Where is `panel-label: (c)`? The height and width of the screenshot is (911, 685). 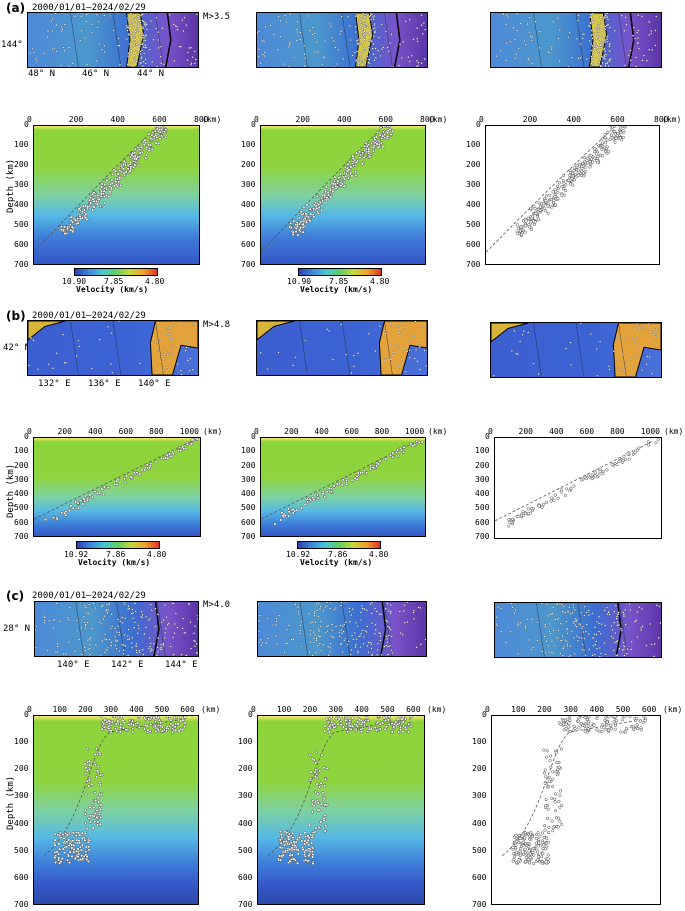 panel-label: (c) is located at coordinates (15, 596).